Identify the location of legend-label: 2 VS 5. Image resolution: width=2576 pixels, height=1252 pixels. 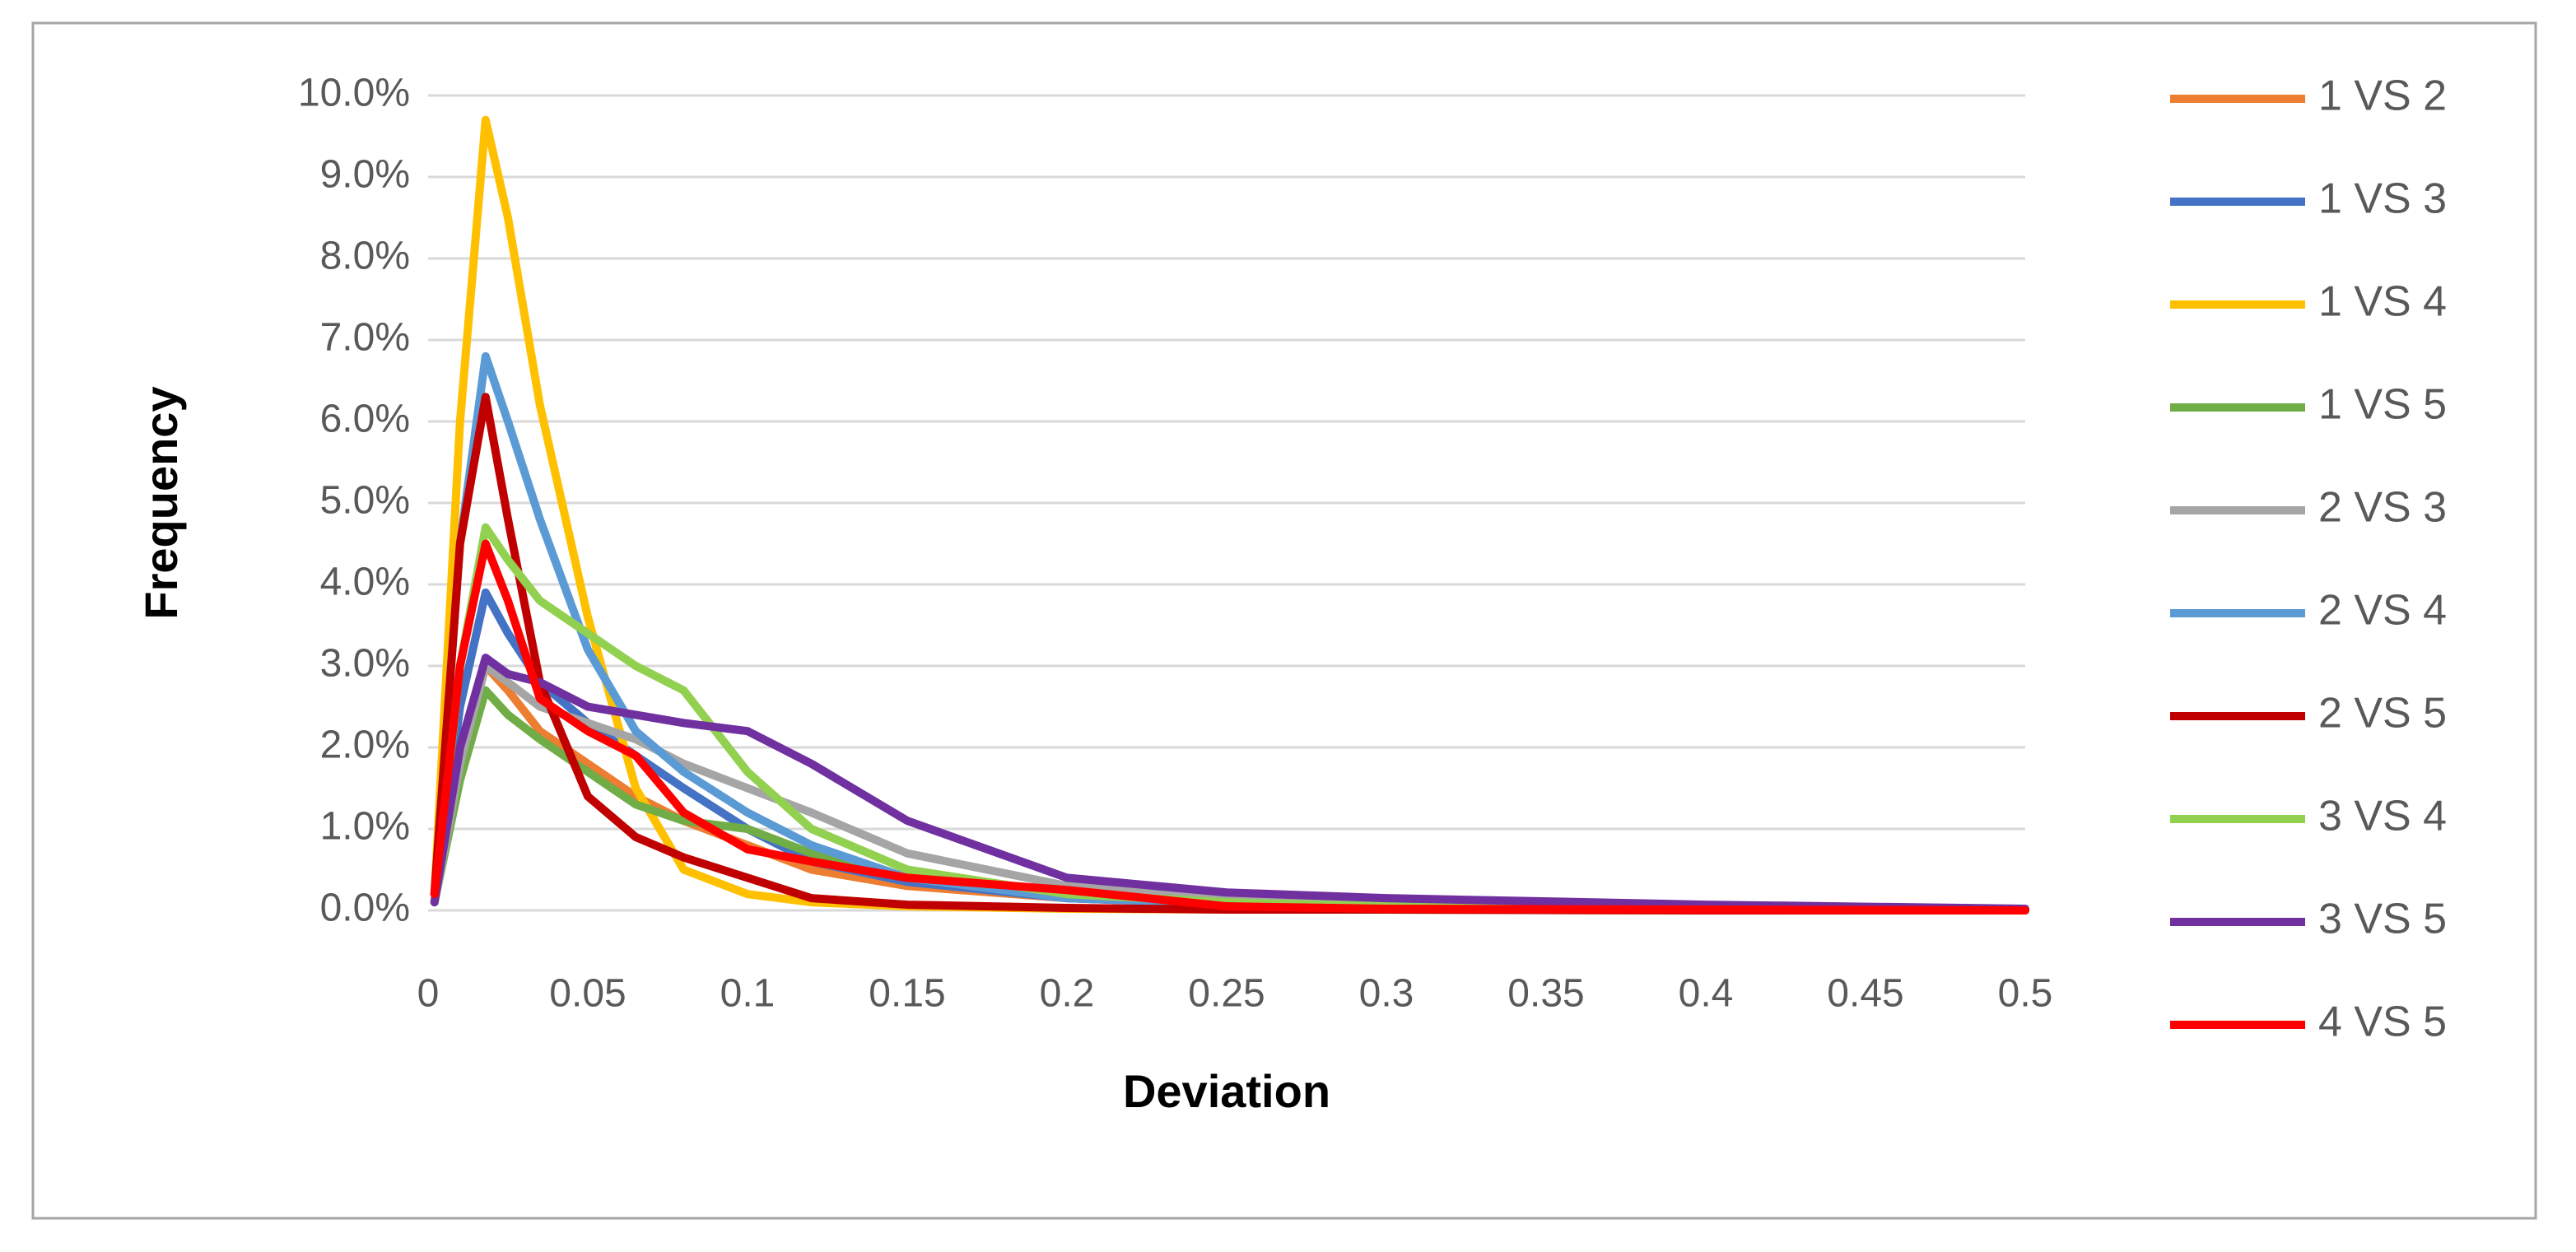
(2382, 714).